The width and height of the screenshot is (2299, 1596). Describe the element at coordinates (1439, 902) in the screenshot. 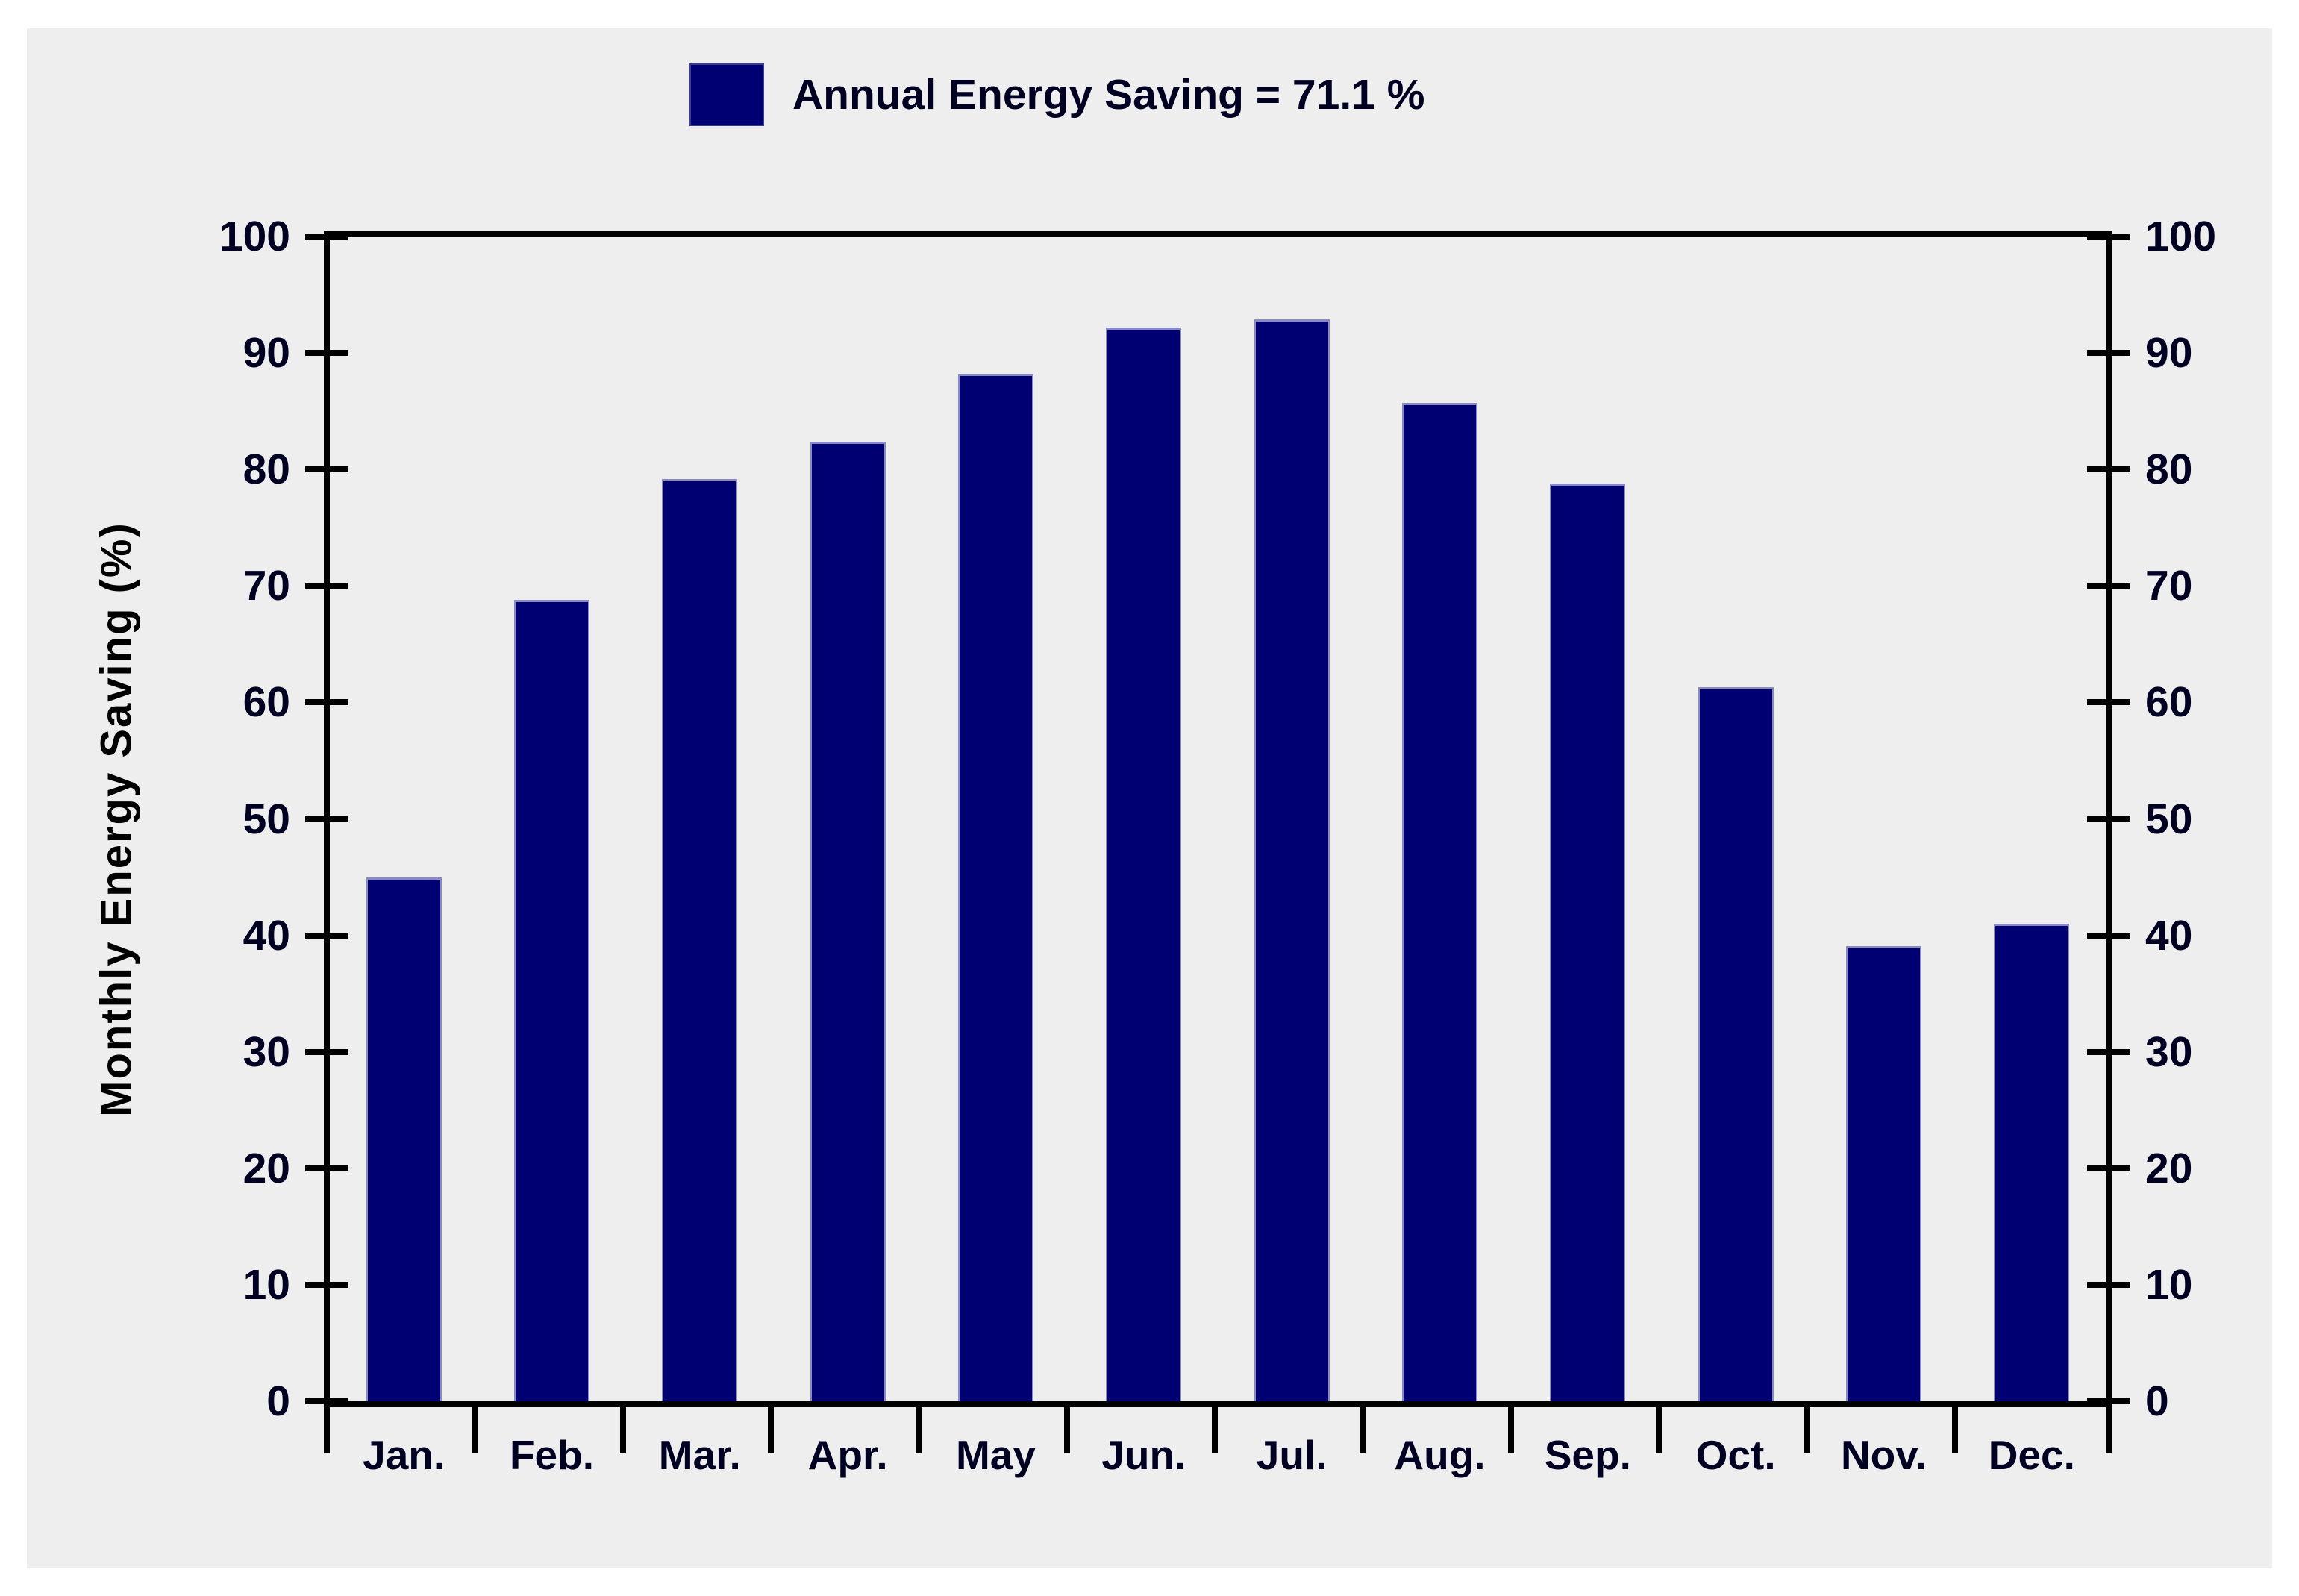

I see `bar-aug` at that location.